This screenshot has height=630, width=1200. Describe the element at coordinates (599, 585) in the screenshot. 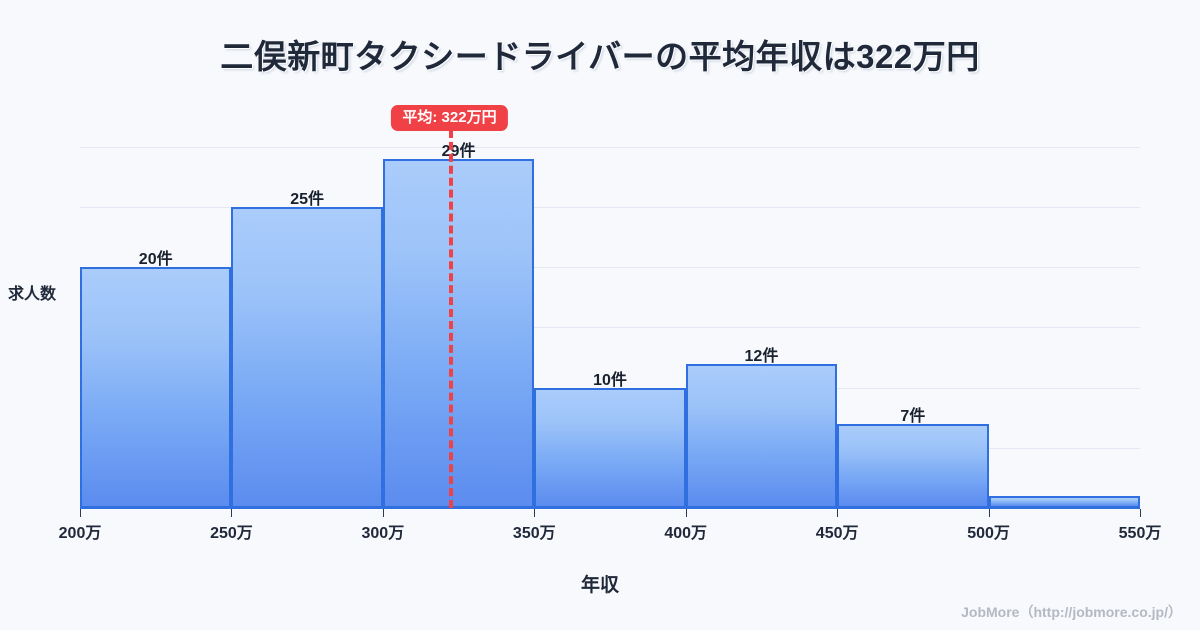

I see `x-axis-title: 年収` at that location.